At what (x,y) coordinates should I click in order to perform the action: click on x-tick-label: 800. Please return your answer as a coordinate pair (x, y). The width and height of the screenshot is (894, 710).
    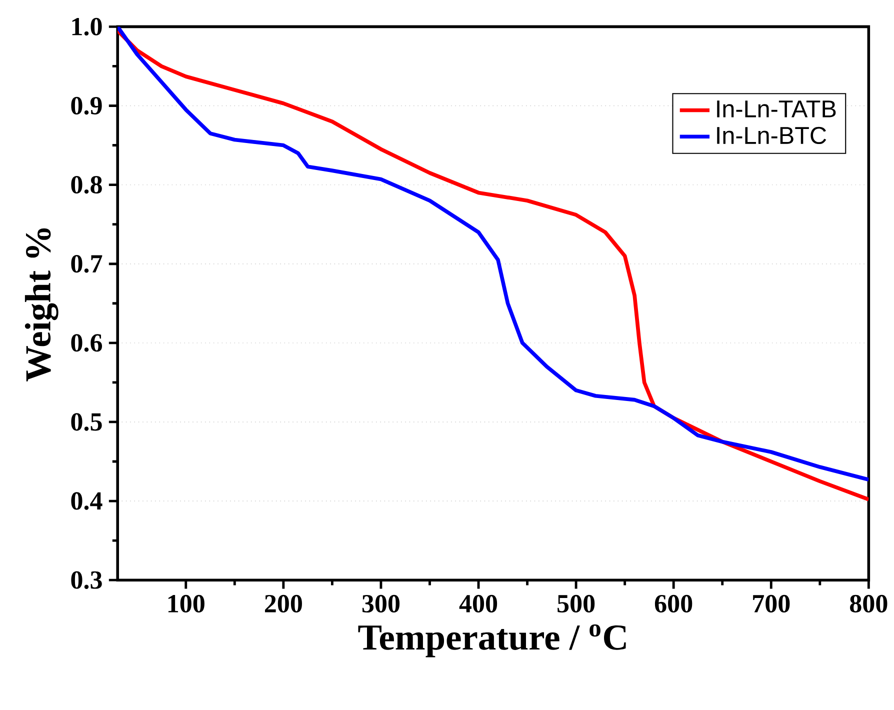
    Looking at the image, I should click on (869, 604).